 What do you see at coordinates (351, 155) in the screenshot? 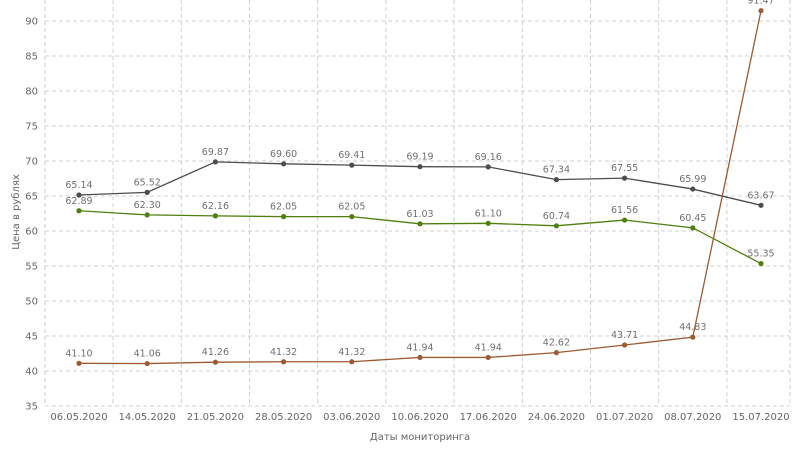
I see `data-label: 69.41` at bounding box center [351, 155].